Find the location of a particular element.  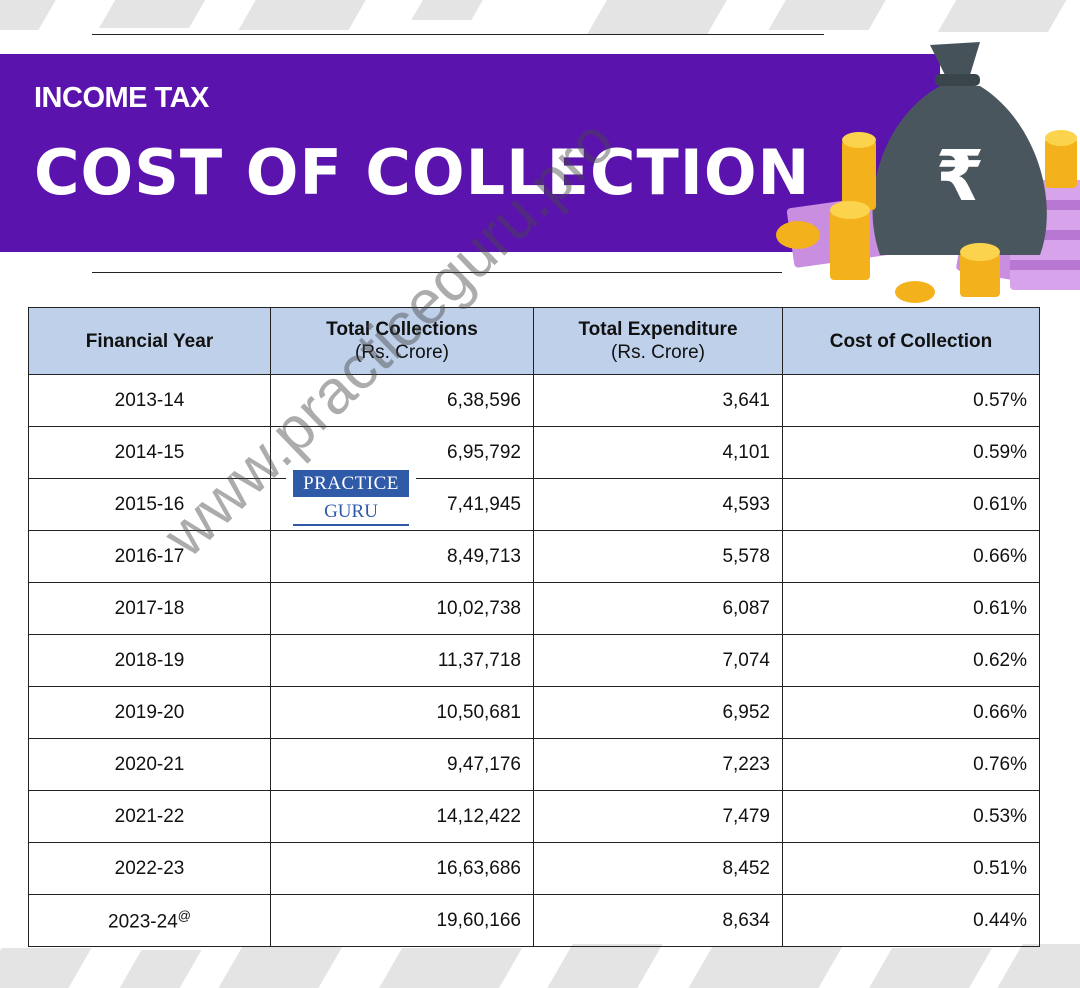

table-row: 2013-14 6,38,596 3,641 0.57% is located at coordinates (534, 400).